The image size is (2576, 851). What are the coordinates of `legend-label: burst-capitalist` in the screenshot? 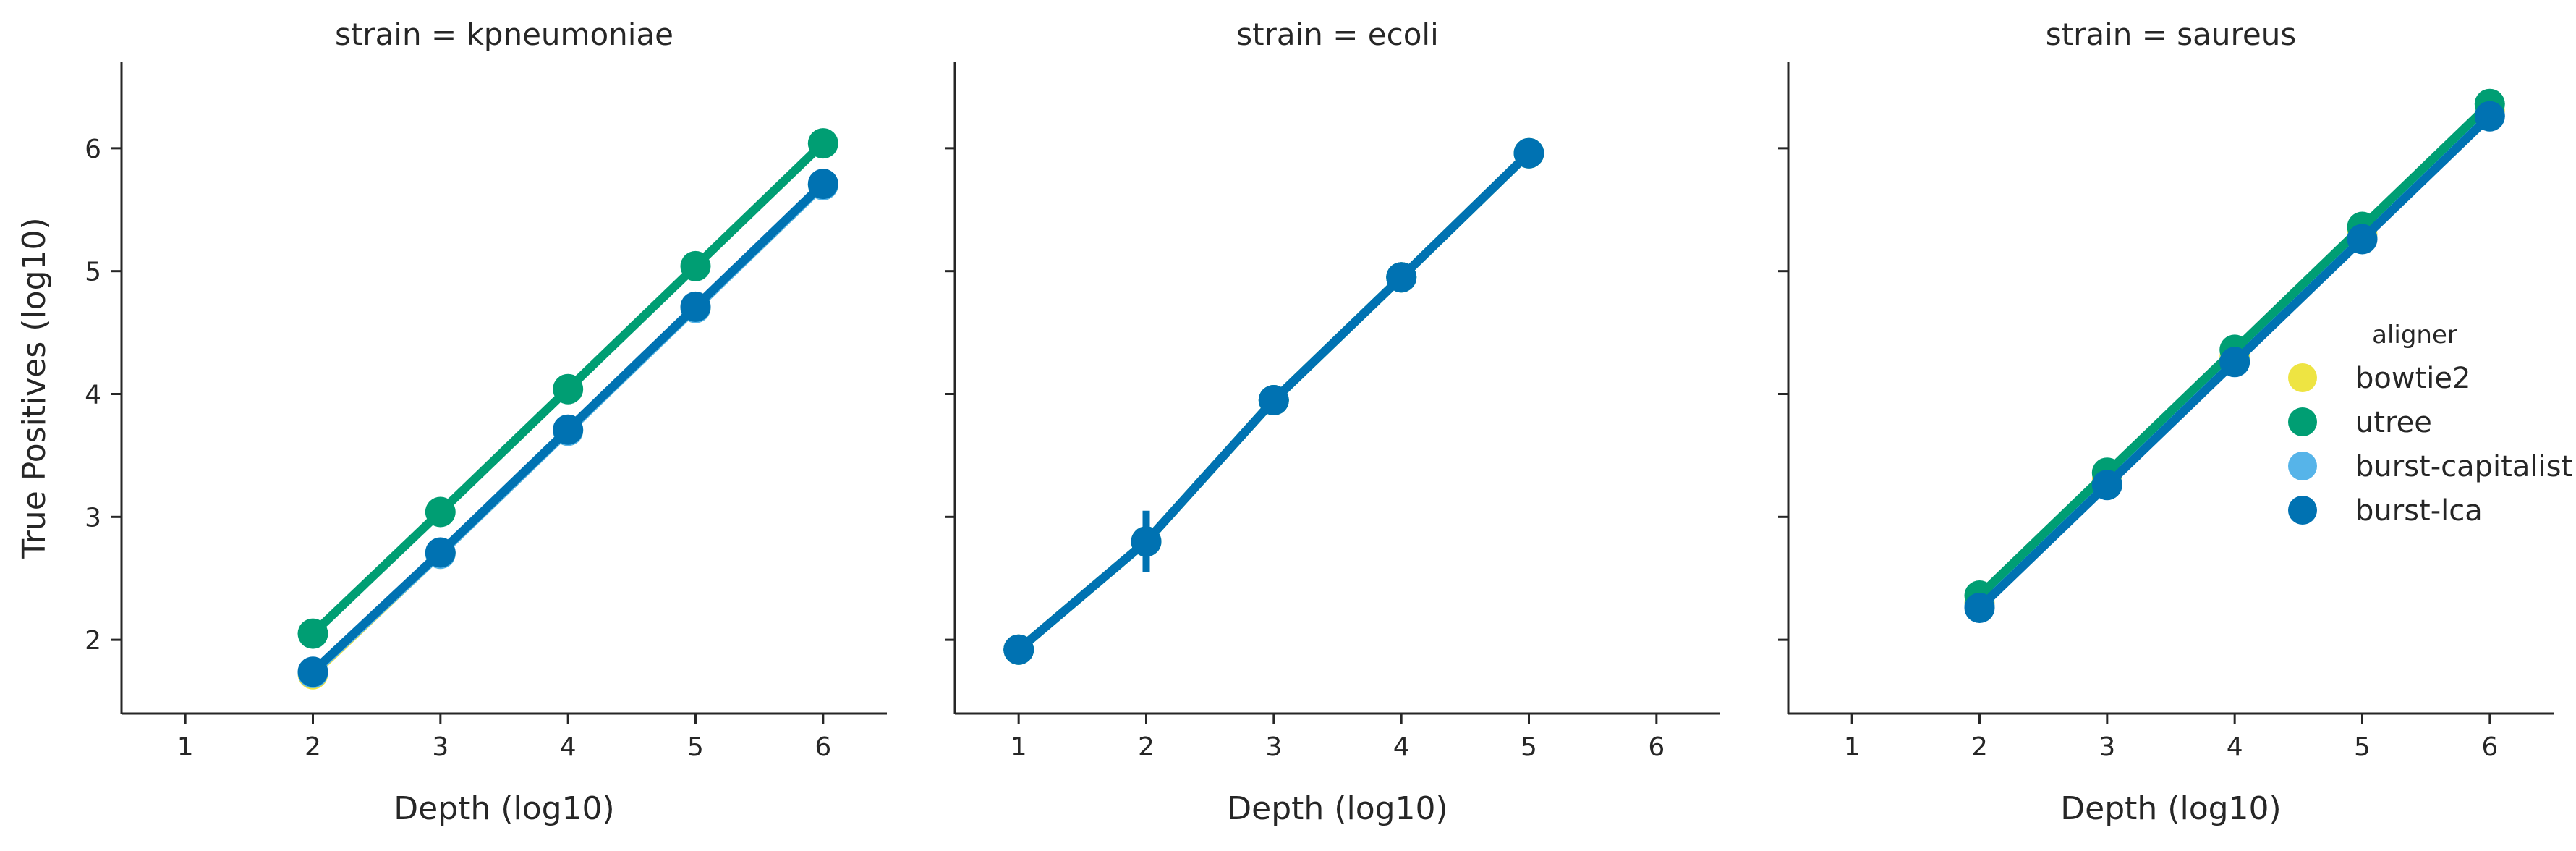 It's located at (2463, 467).